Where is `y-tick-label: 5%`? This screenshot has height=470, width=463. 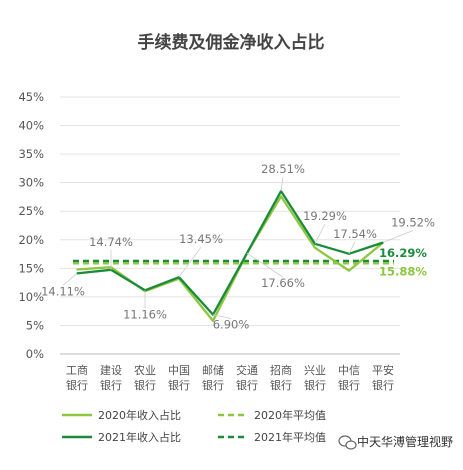 y-tick-label: 5% is located at coordinates (35, 325).